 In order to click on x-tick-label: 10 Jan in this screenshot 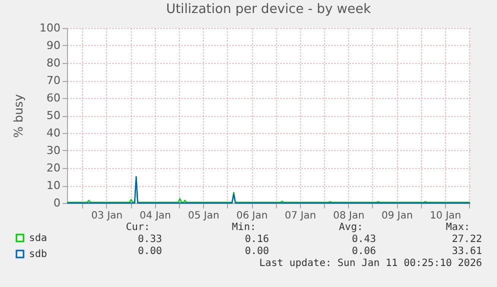, I will do `click(446, 216)`.